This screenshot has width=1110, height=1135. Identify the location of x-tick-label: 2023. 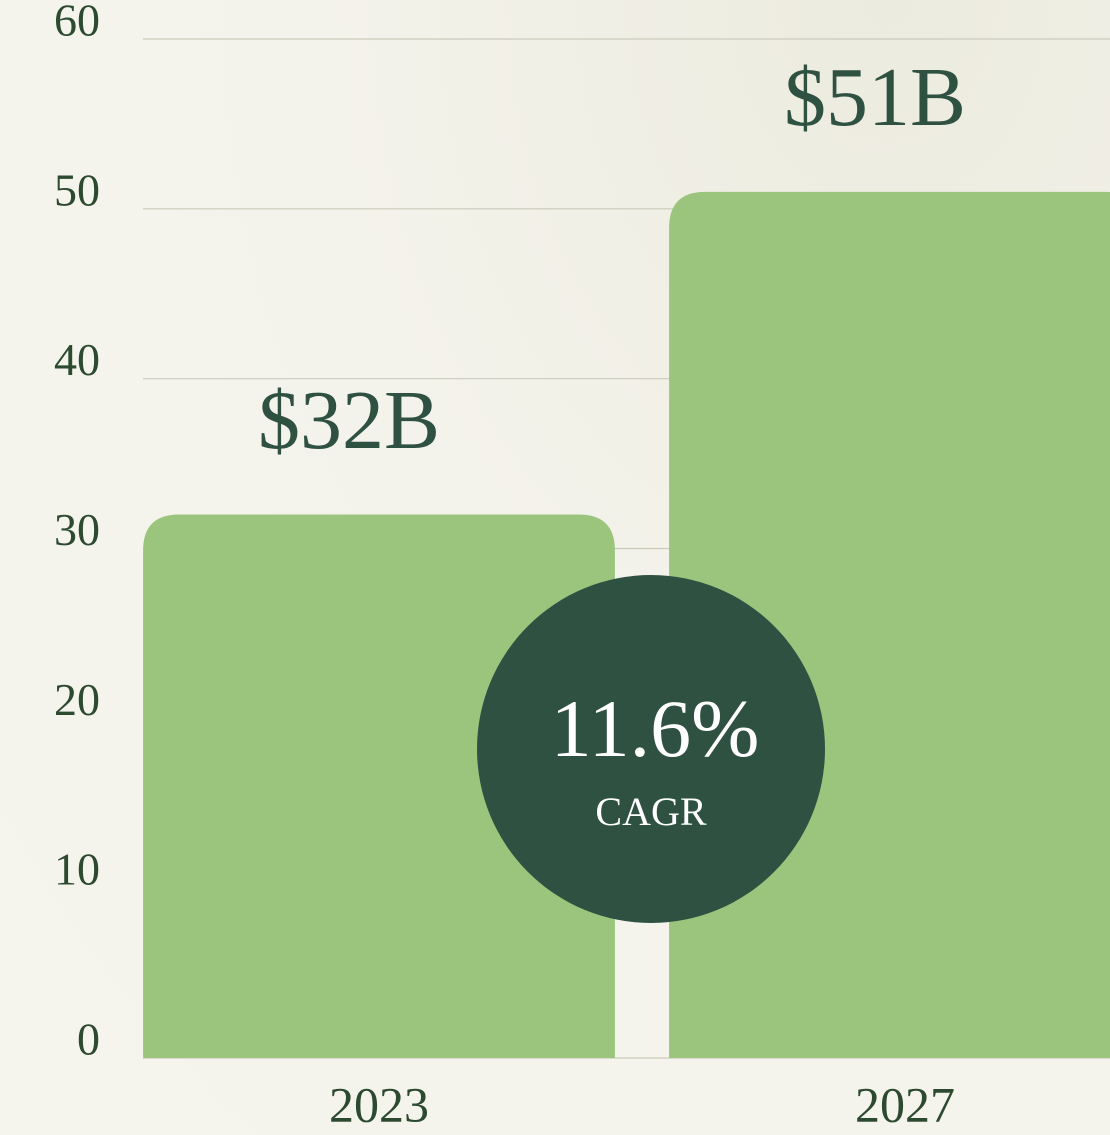
(379, 1104).